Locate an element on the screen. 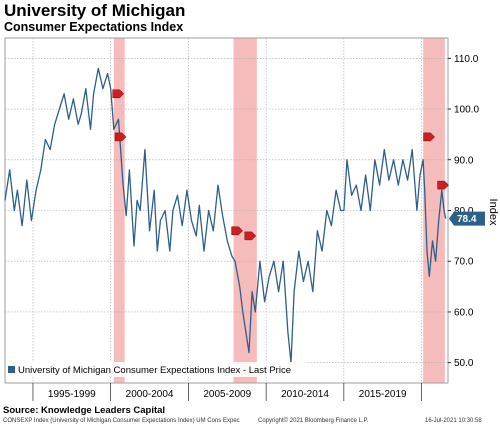 Image resolution: width=500 pixels, height=426 pixels. x-tick-label: 2015-2019 is located at coordinates (383, 394).